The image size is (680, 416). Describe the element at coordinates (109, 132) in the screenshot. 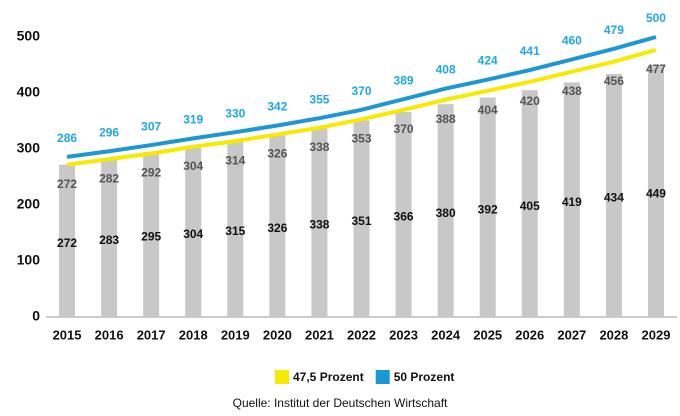

I see `line-value-label: 296` at that location.